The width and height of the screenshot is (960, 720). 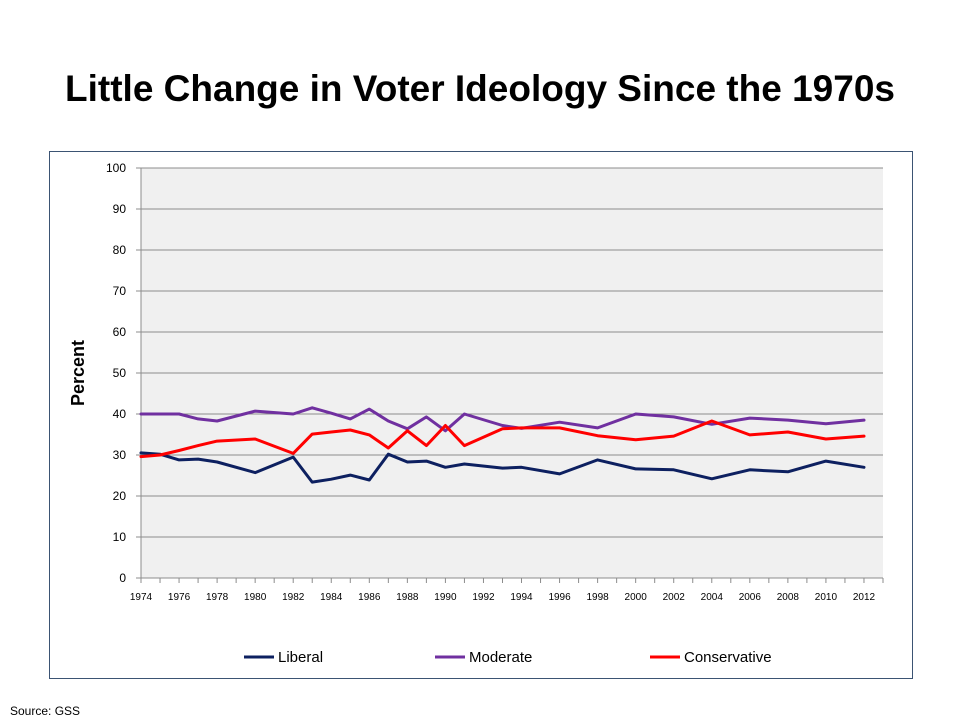 What do you see at coordinates (179, 597) in the screenshot?
I see `x-tick-label: 1976` at bounding box center [179, 597].